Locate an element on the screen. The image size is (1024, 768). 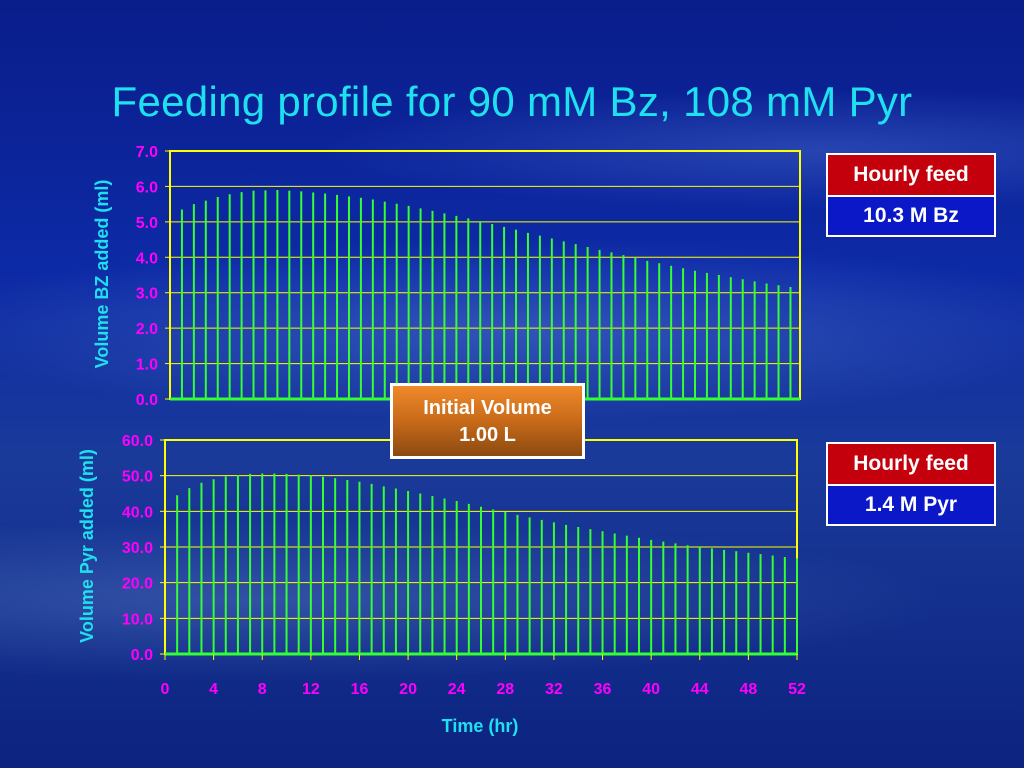
y-tick-label: 20.0 is located at coordinates (137, 584).